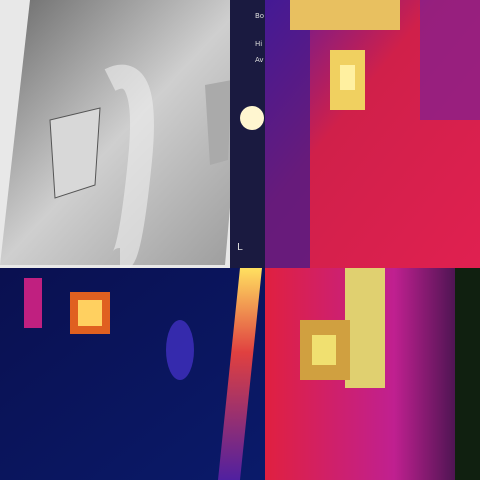 This screenshot has height=480, width=480. I want to click on overlay-label: Bo, so click(259, 16).